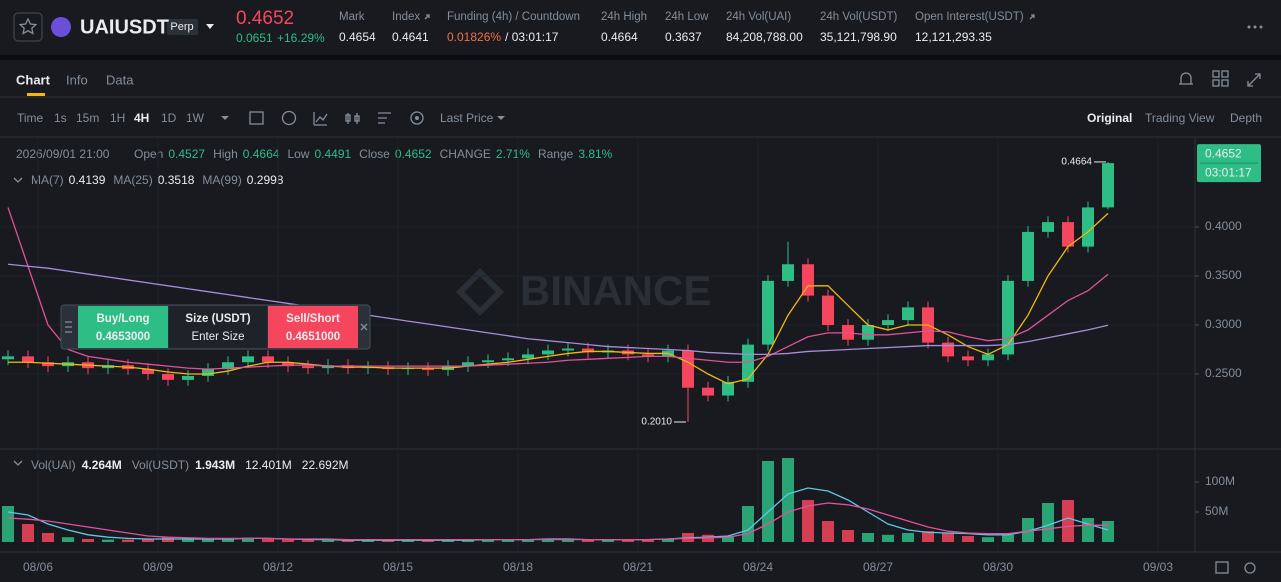 Image resolution: width=1281 pixels, height=582 pixels. Describe the element at coordinates (148, 154) in the screenshot. I see `legend-label: Open` at that location.